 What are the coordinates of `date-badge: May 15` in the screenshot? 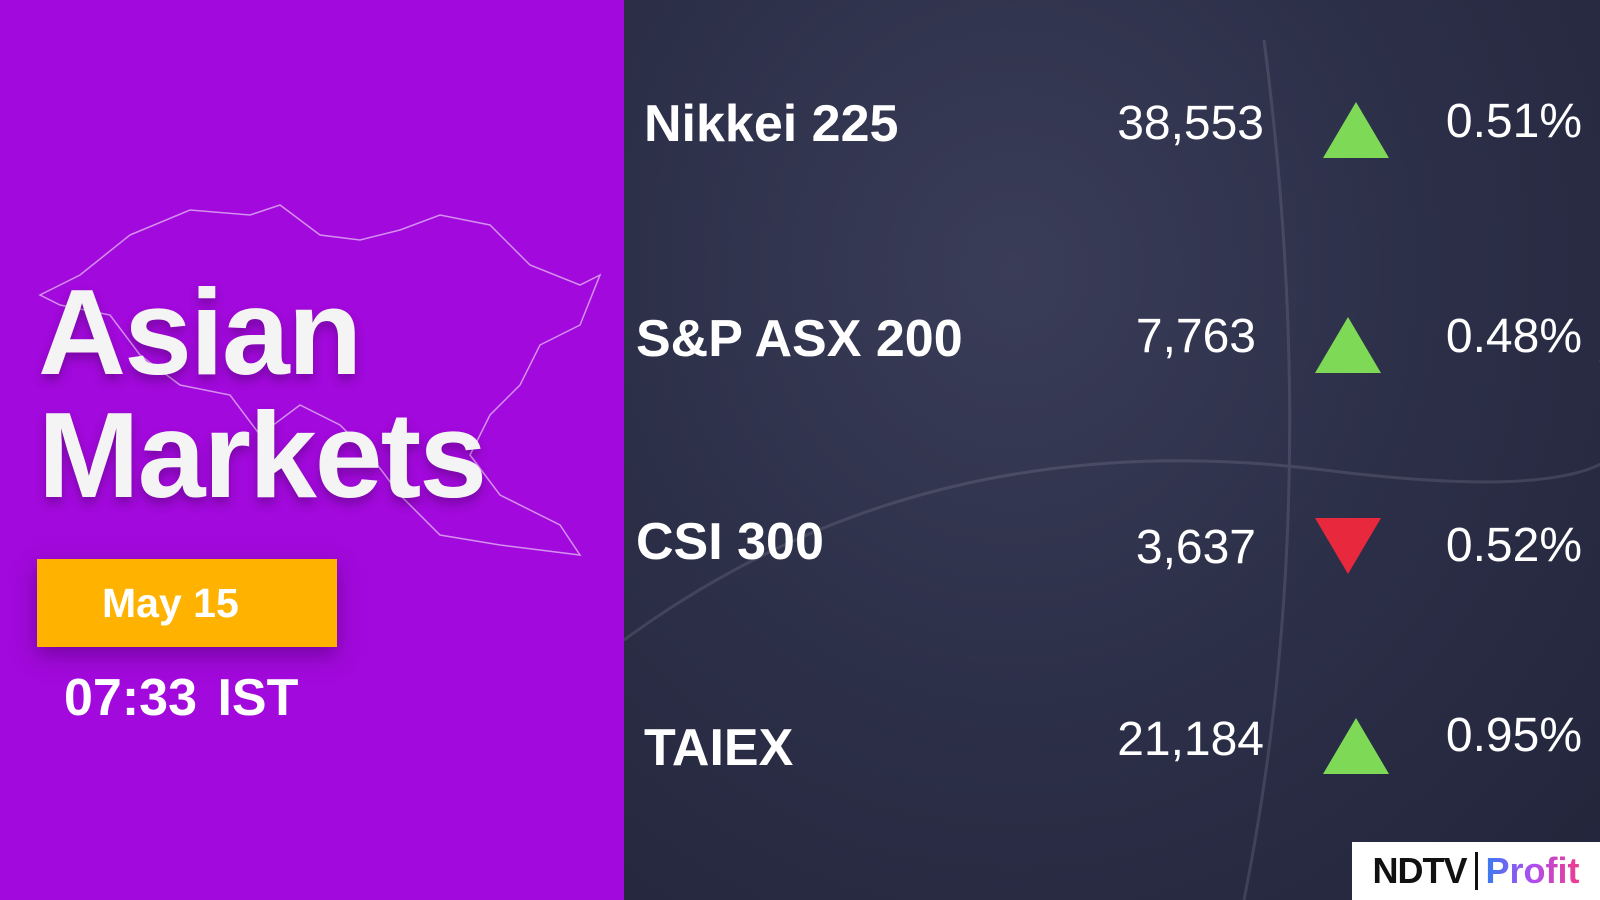 It's located at (187, 603).